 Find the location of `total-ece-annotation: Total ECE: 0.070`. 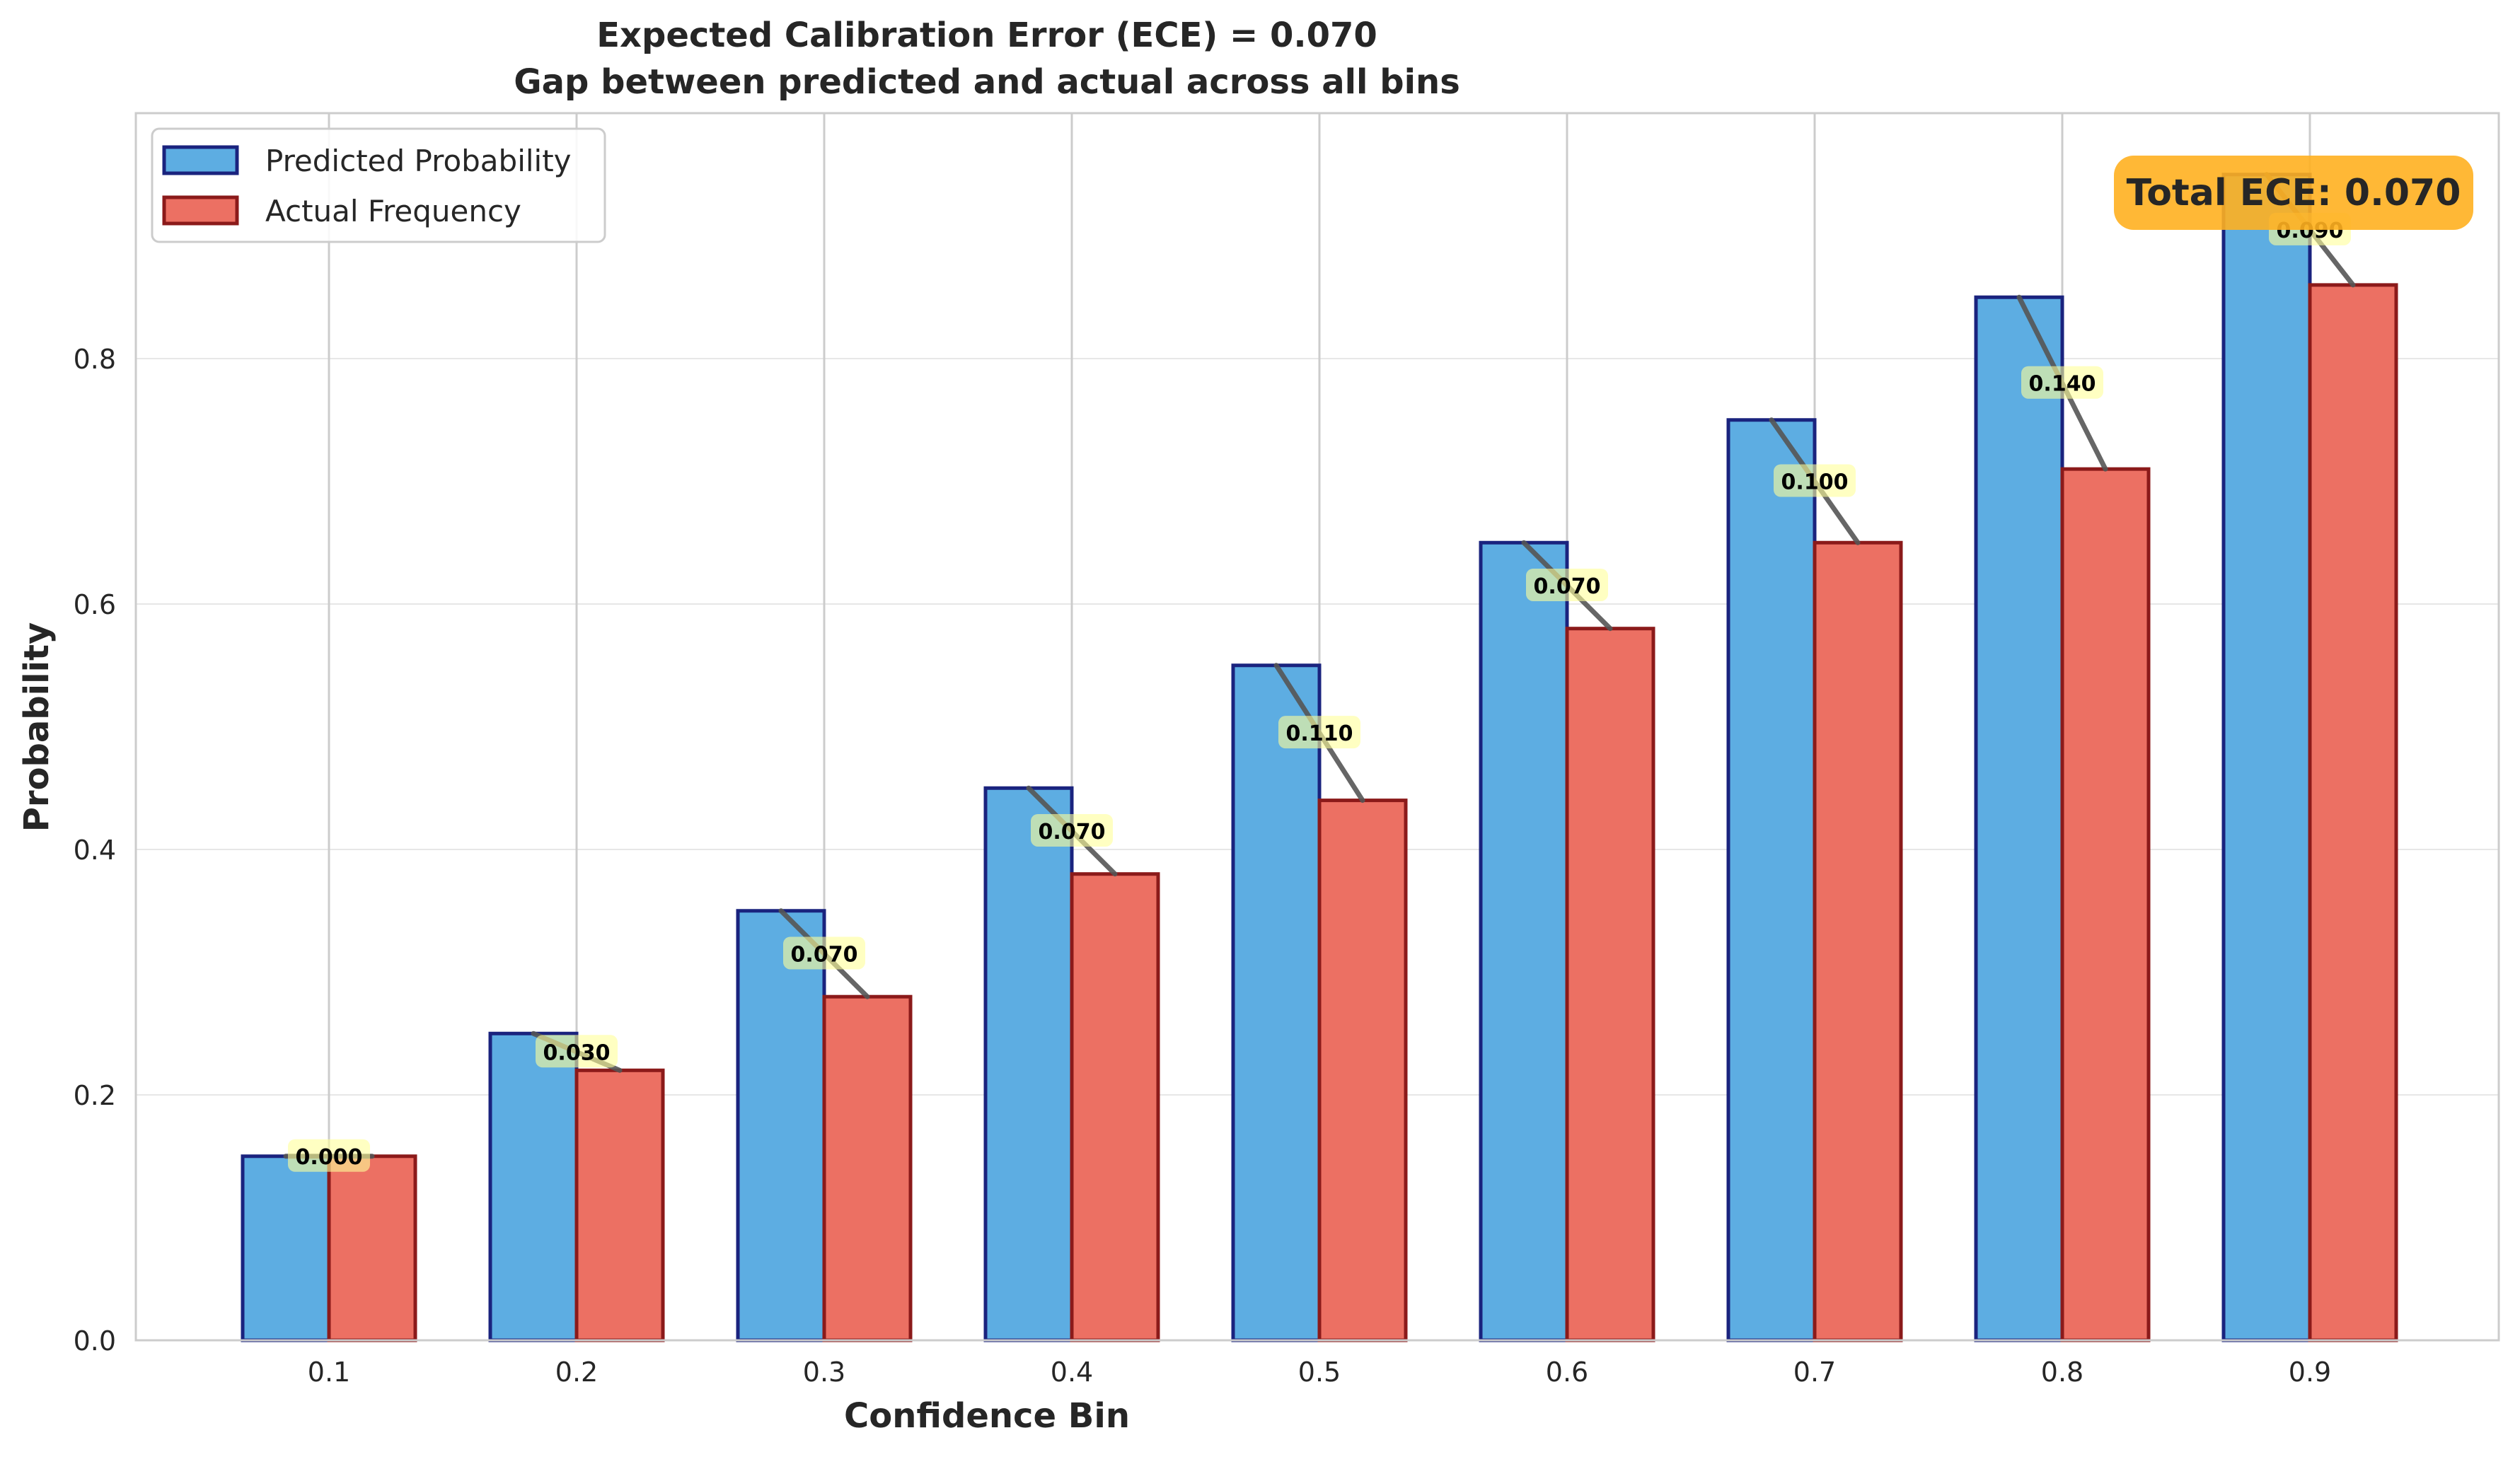

total-ece-annotation: Total ECE: 0.070 is located at coordinates (2293, 193).